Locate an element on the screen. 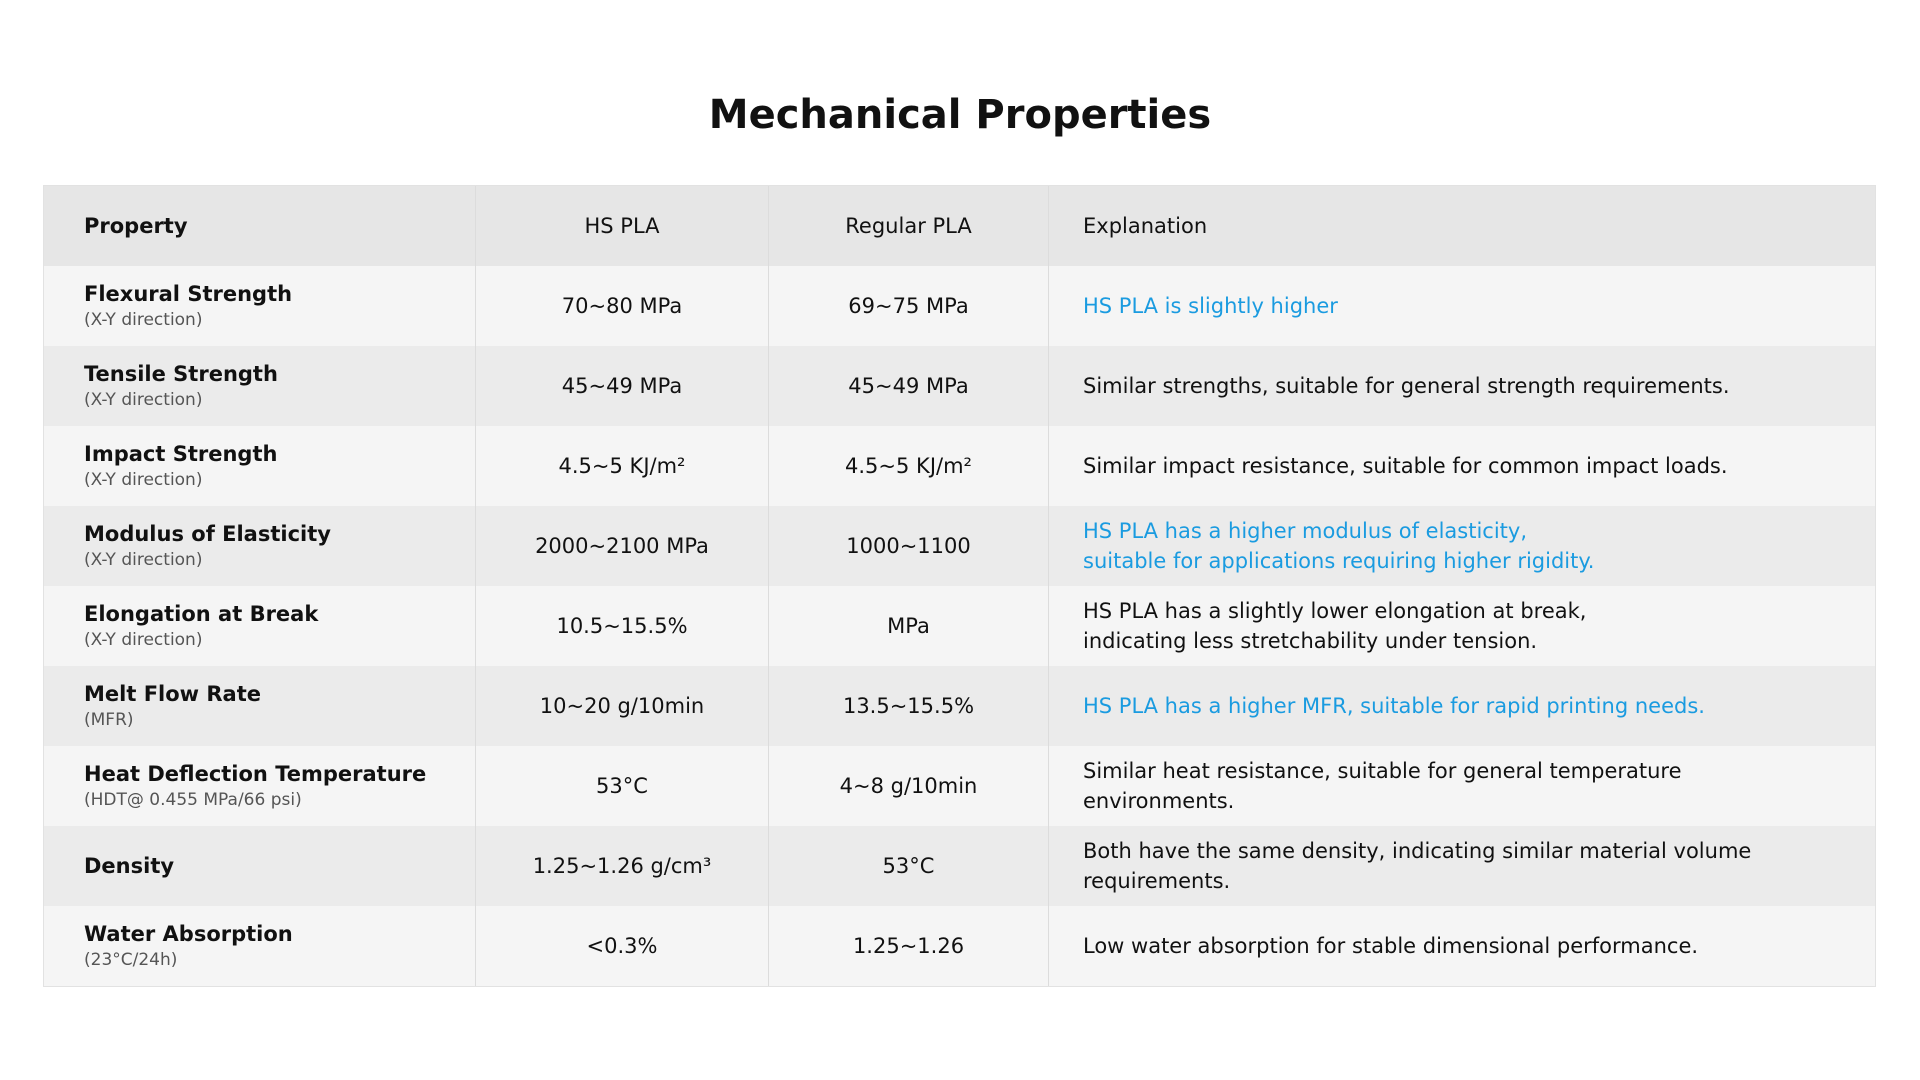 The height and width of the screenshot is (1080, 1920). header-cell: Property is located at coordinates (260, 226).